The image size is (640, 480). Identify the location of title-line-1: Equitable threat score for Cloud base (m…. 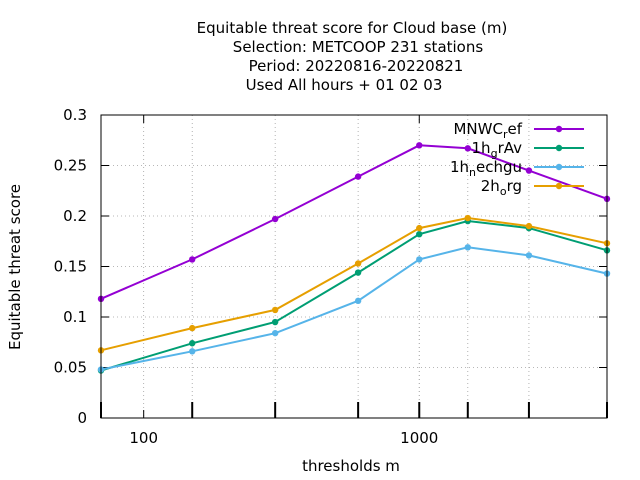
(352, 28).